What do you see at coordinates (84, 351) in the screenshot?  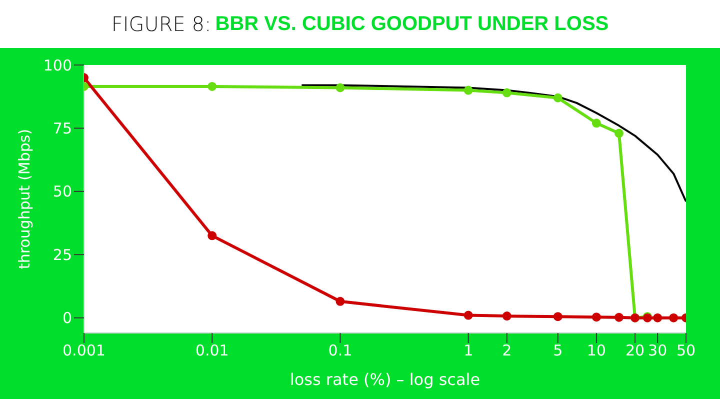 I see `x-tick-label: 0.001` at bounding box center [84, 351].